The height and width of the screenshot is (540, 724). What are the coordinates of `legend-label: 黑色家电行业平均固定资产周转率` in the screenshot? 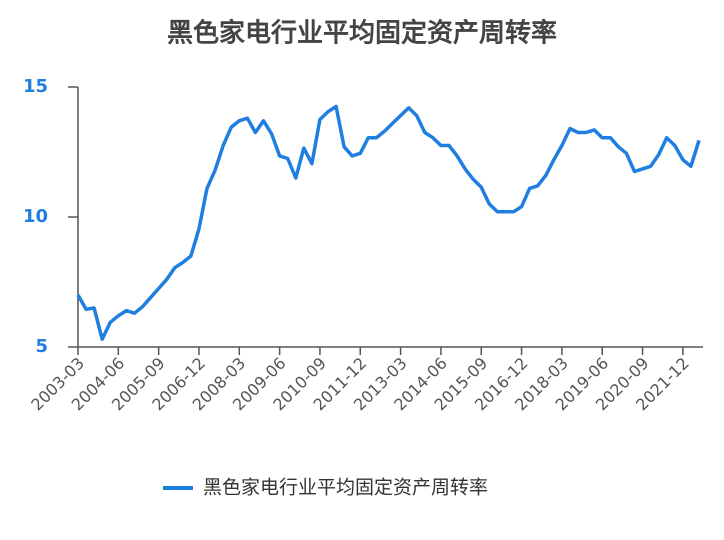 It's located at (345, 488).